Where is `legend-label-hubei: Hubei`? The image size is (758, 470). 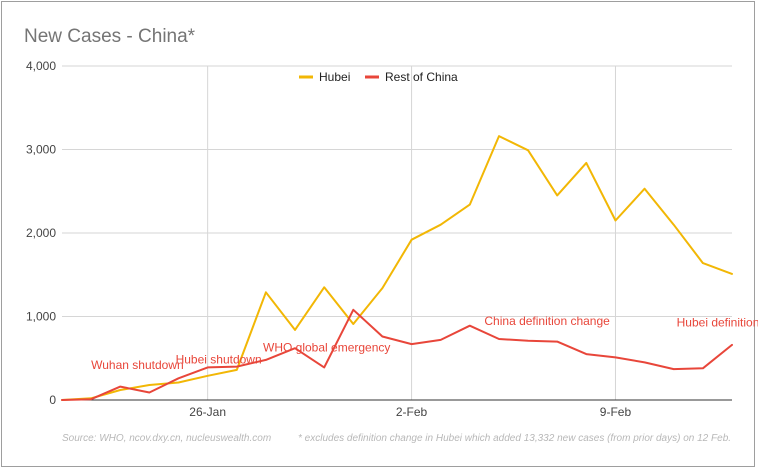 legend-label-hubei: Hubei is located at coordinates (334, 77).